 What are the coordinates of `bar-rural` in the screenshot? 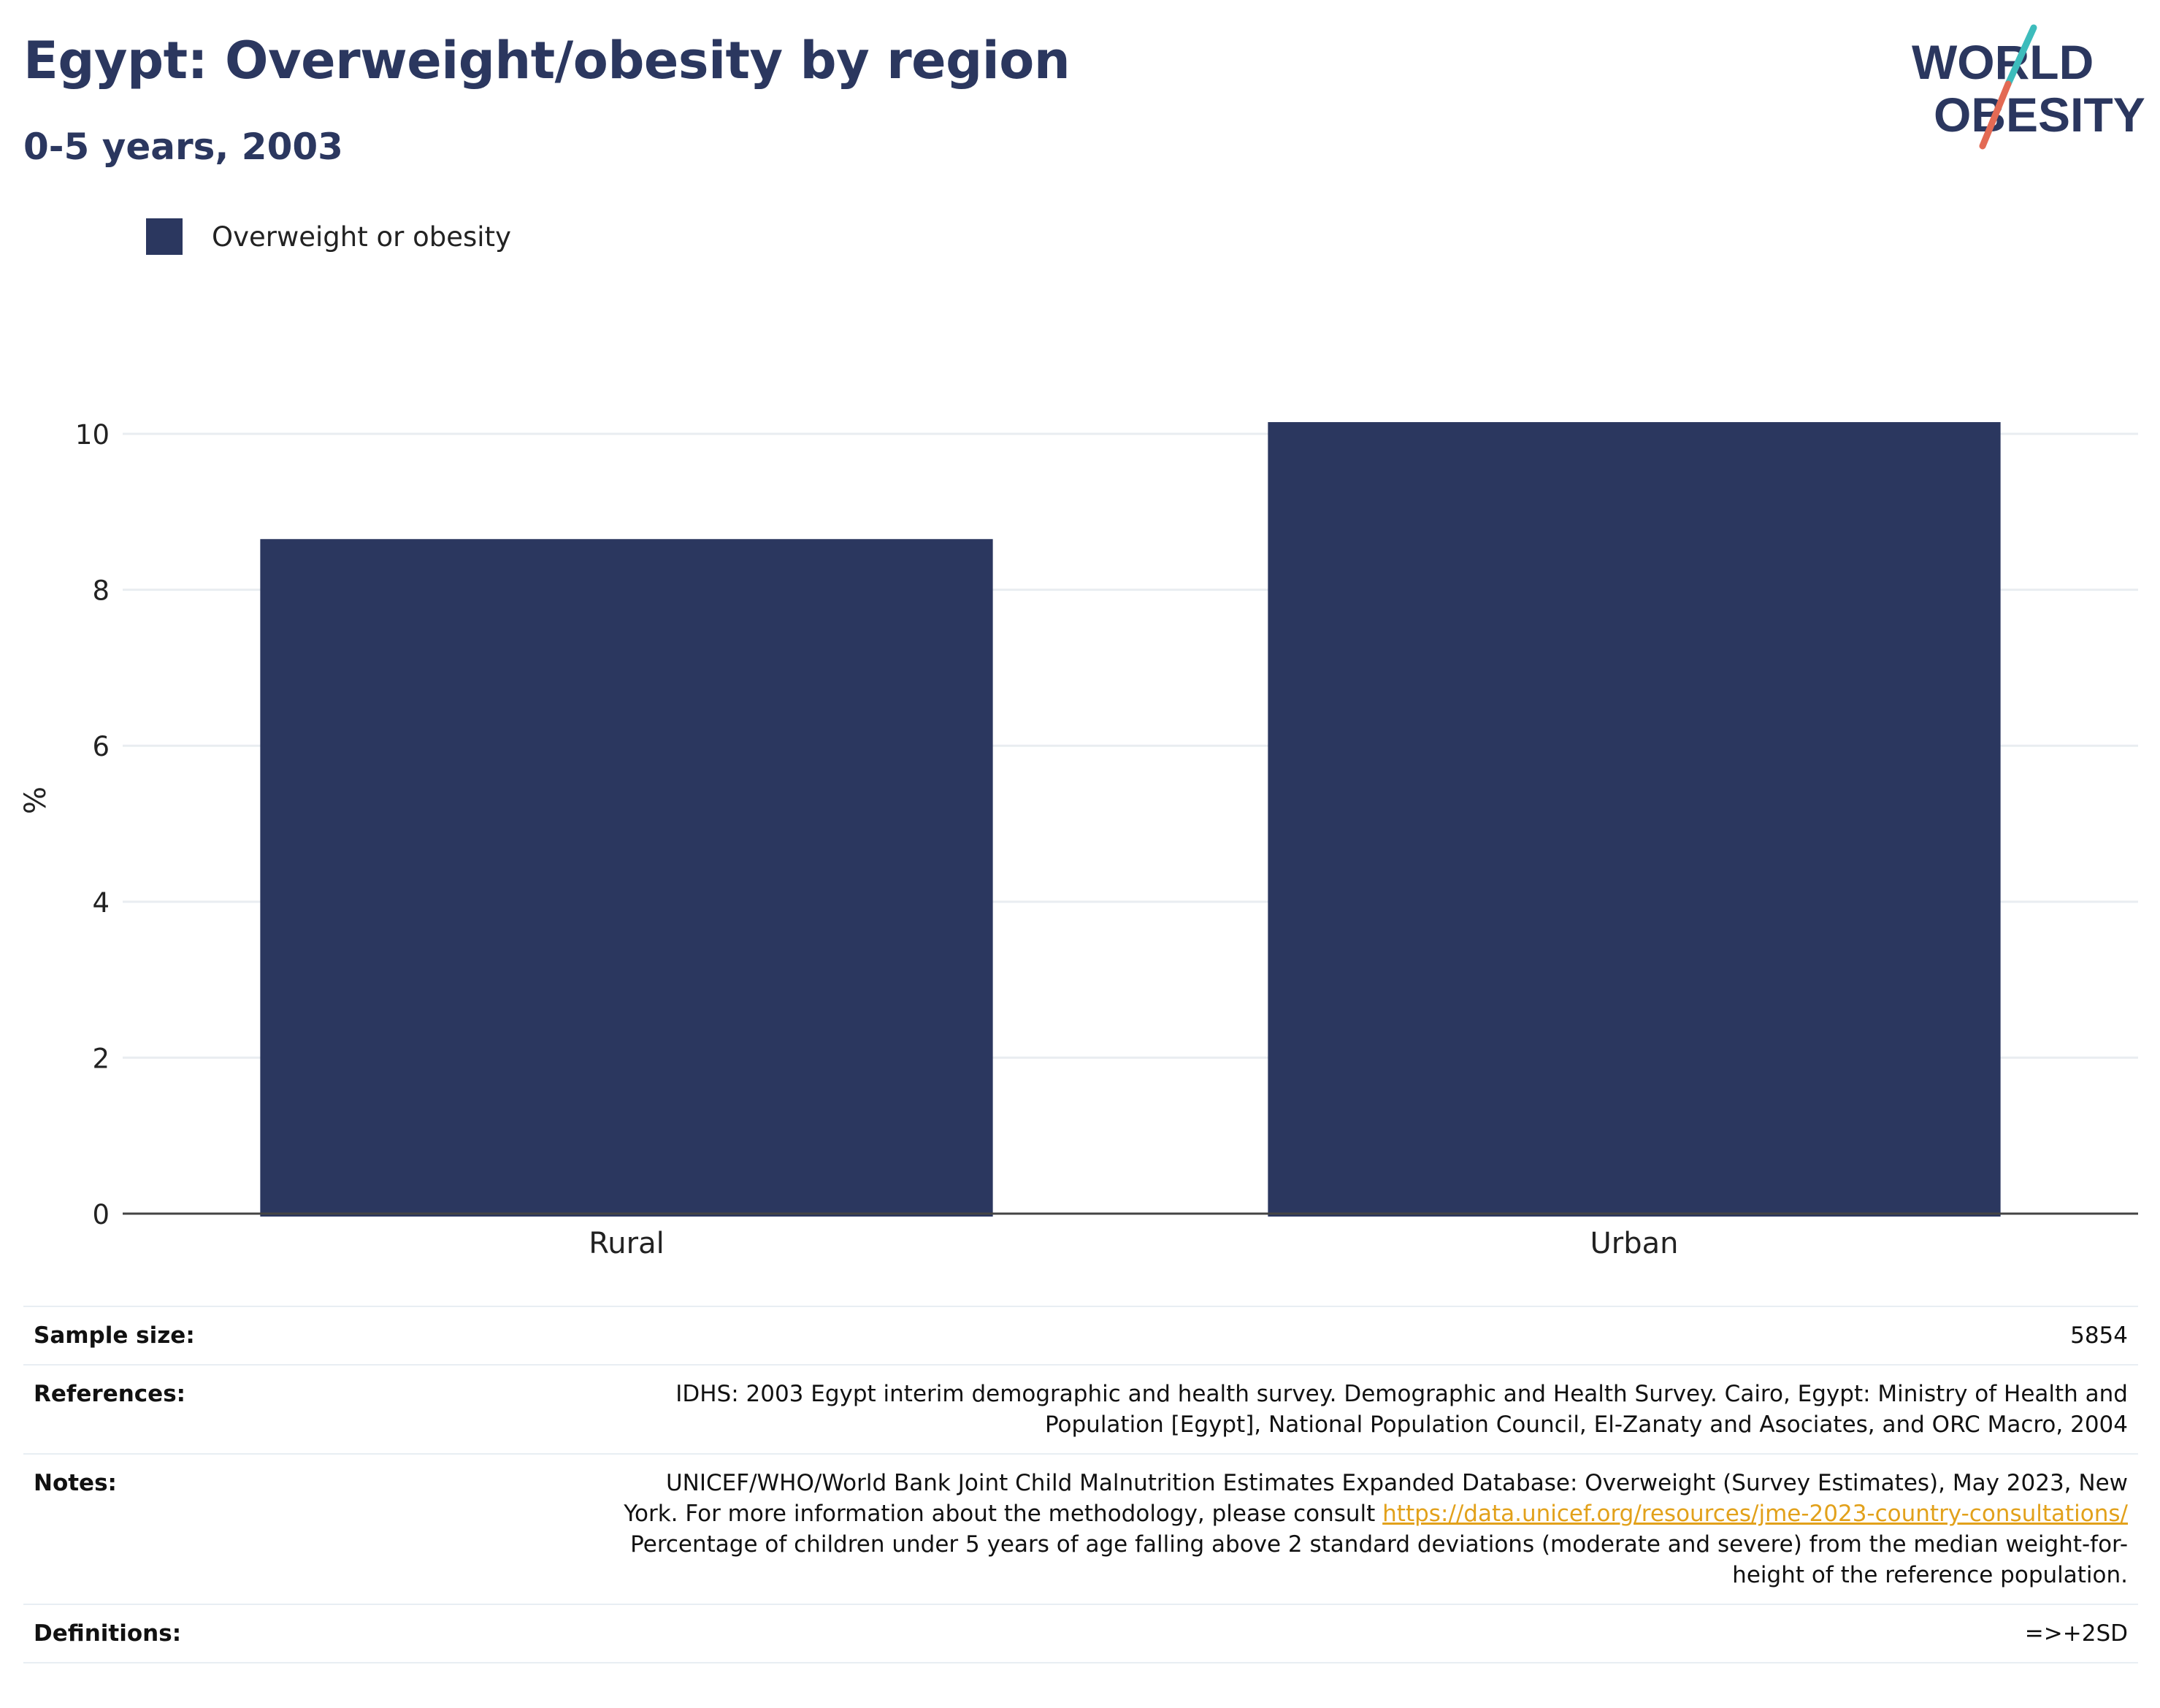 It's located at (626, 878).